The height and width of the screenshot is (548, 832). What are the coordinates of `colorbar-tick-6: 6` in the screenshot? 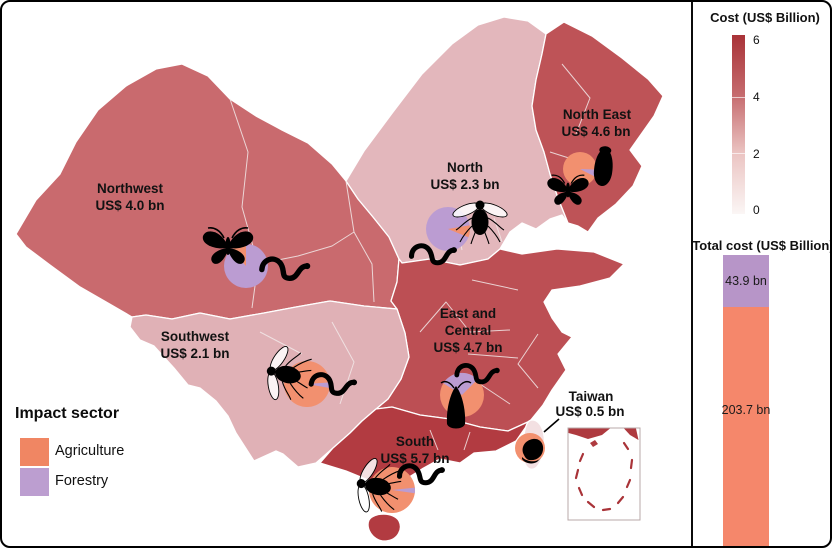 It's located at (756, 40).